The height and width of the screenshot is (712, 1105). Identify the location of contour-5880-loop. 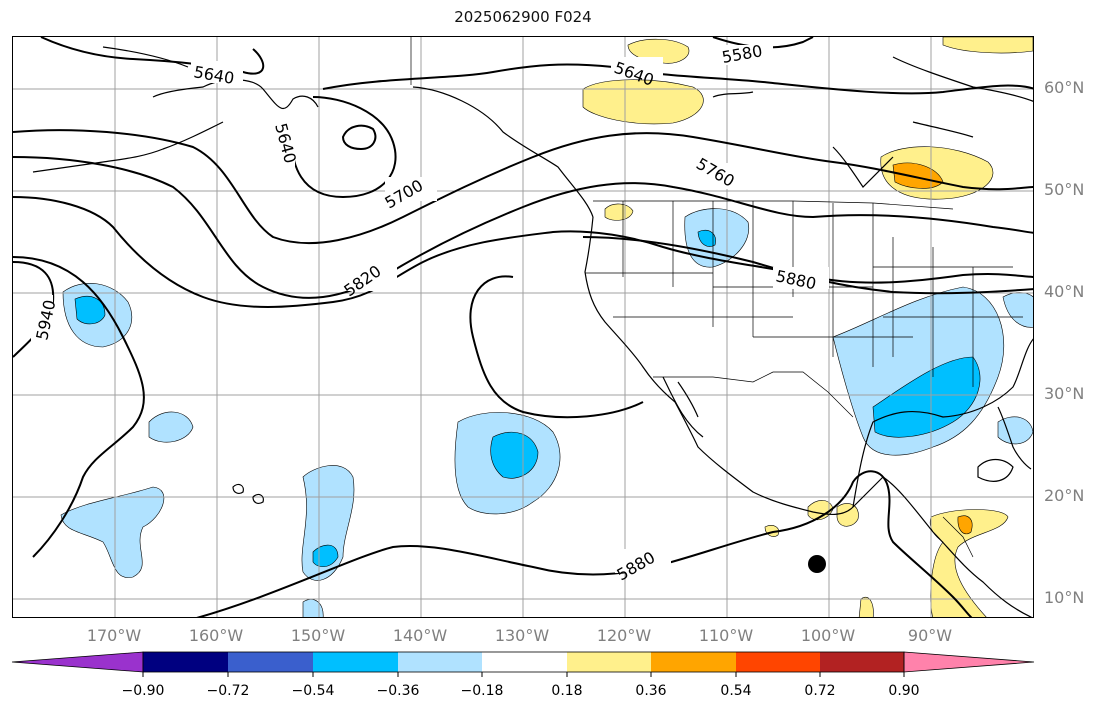
(556, 347).